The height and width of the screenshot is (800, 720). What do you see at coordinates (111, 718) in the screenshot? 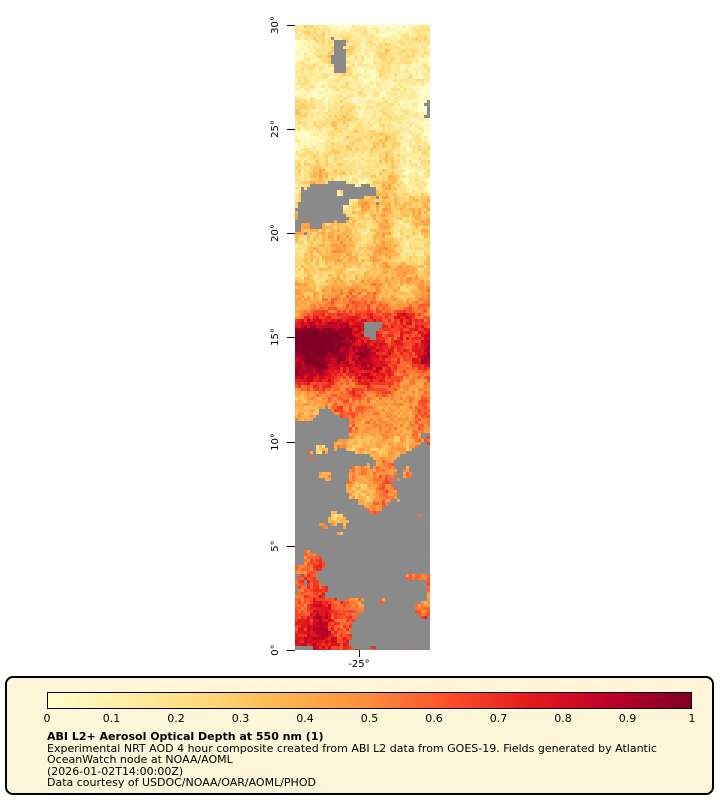
I see `colorbar-tick-label: 0.1` at bounding box center [111, 718].